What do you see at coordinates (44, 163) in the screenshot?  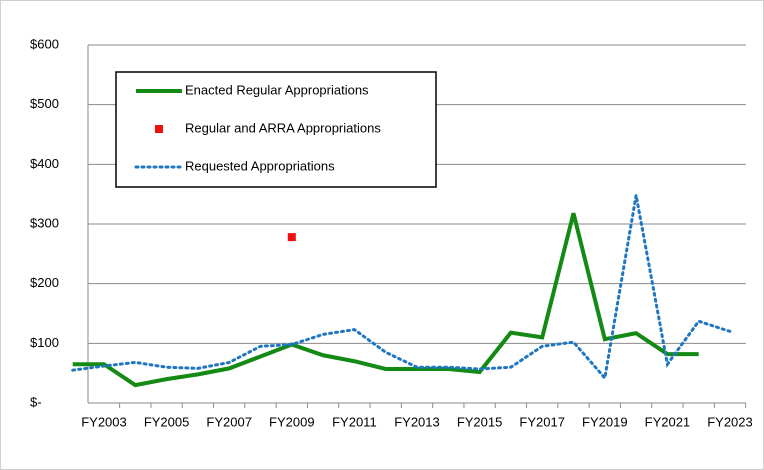 I see `y-tick-label: $400` at bounding box center [44, 163].